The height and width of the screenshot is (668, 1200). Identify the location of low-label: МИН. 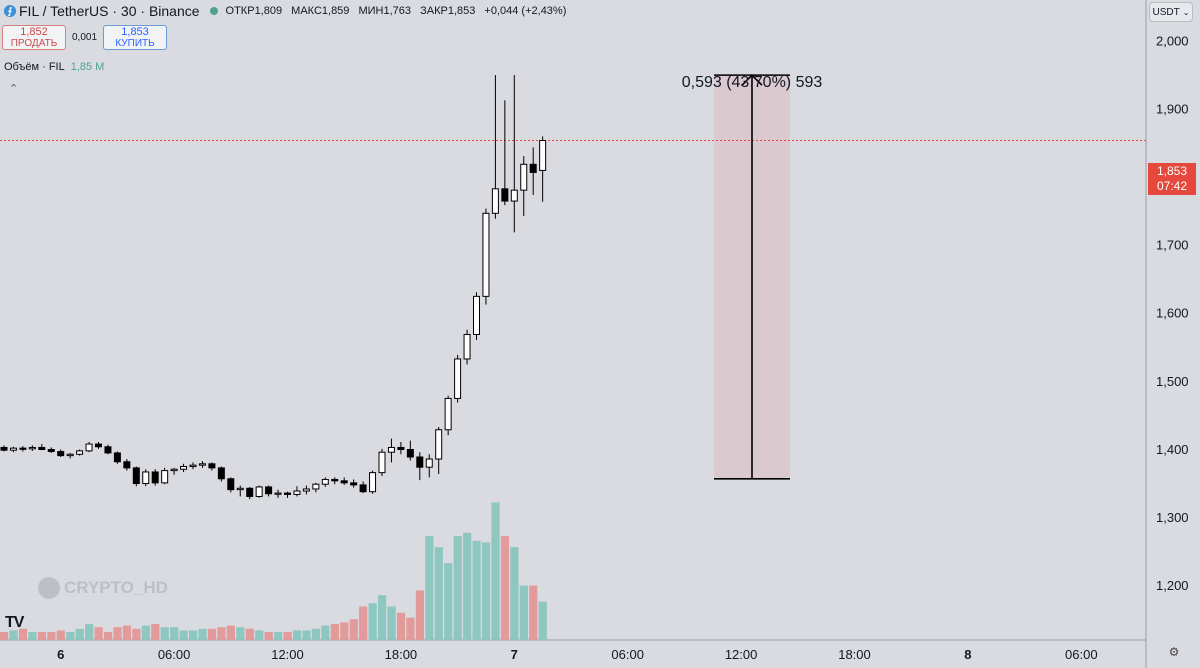
(371, 11).